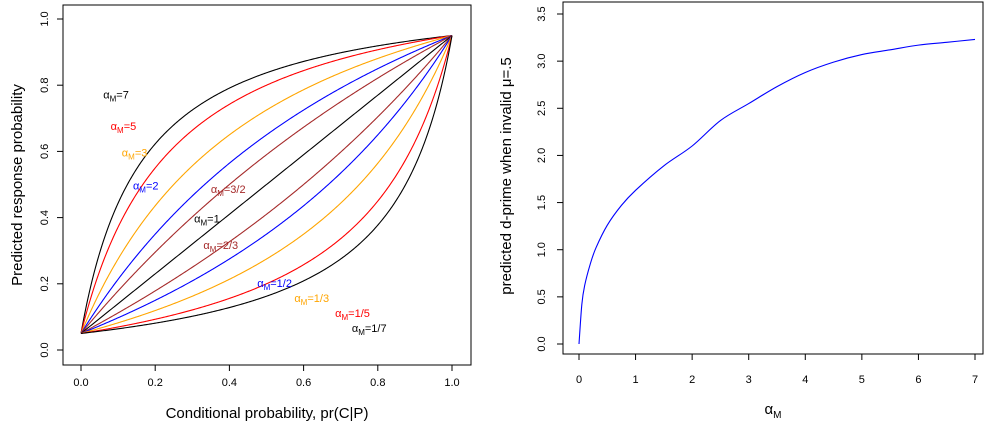  What do you see at coordinates (692, 380) in the screenshot?
I see `right-x-tick-label: 2` at bounding box center [692, 380].